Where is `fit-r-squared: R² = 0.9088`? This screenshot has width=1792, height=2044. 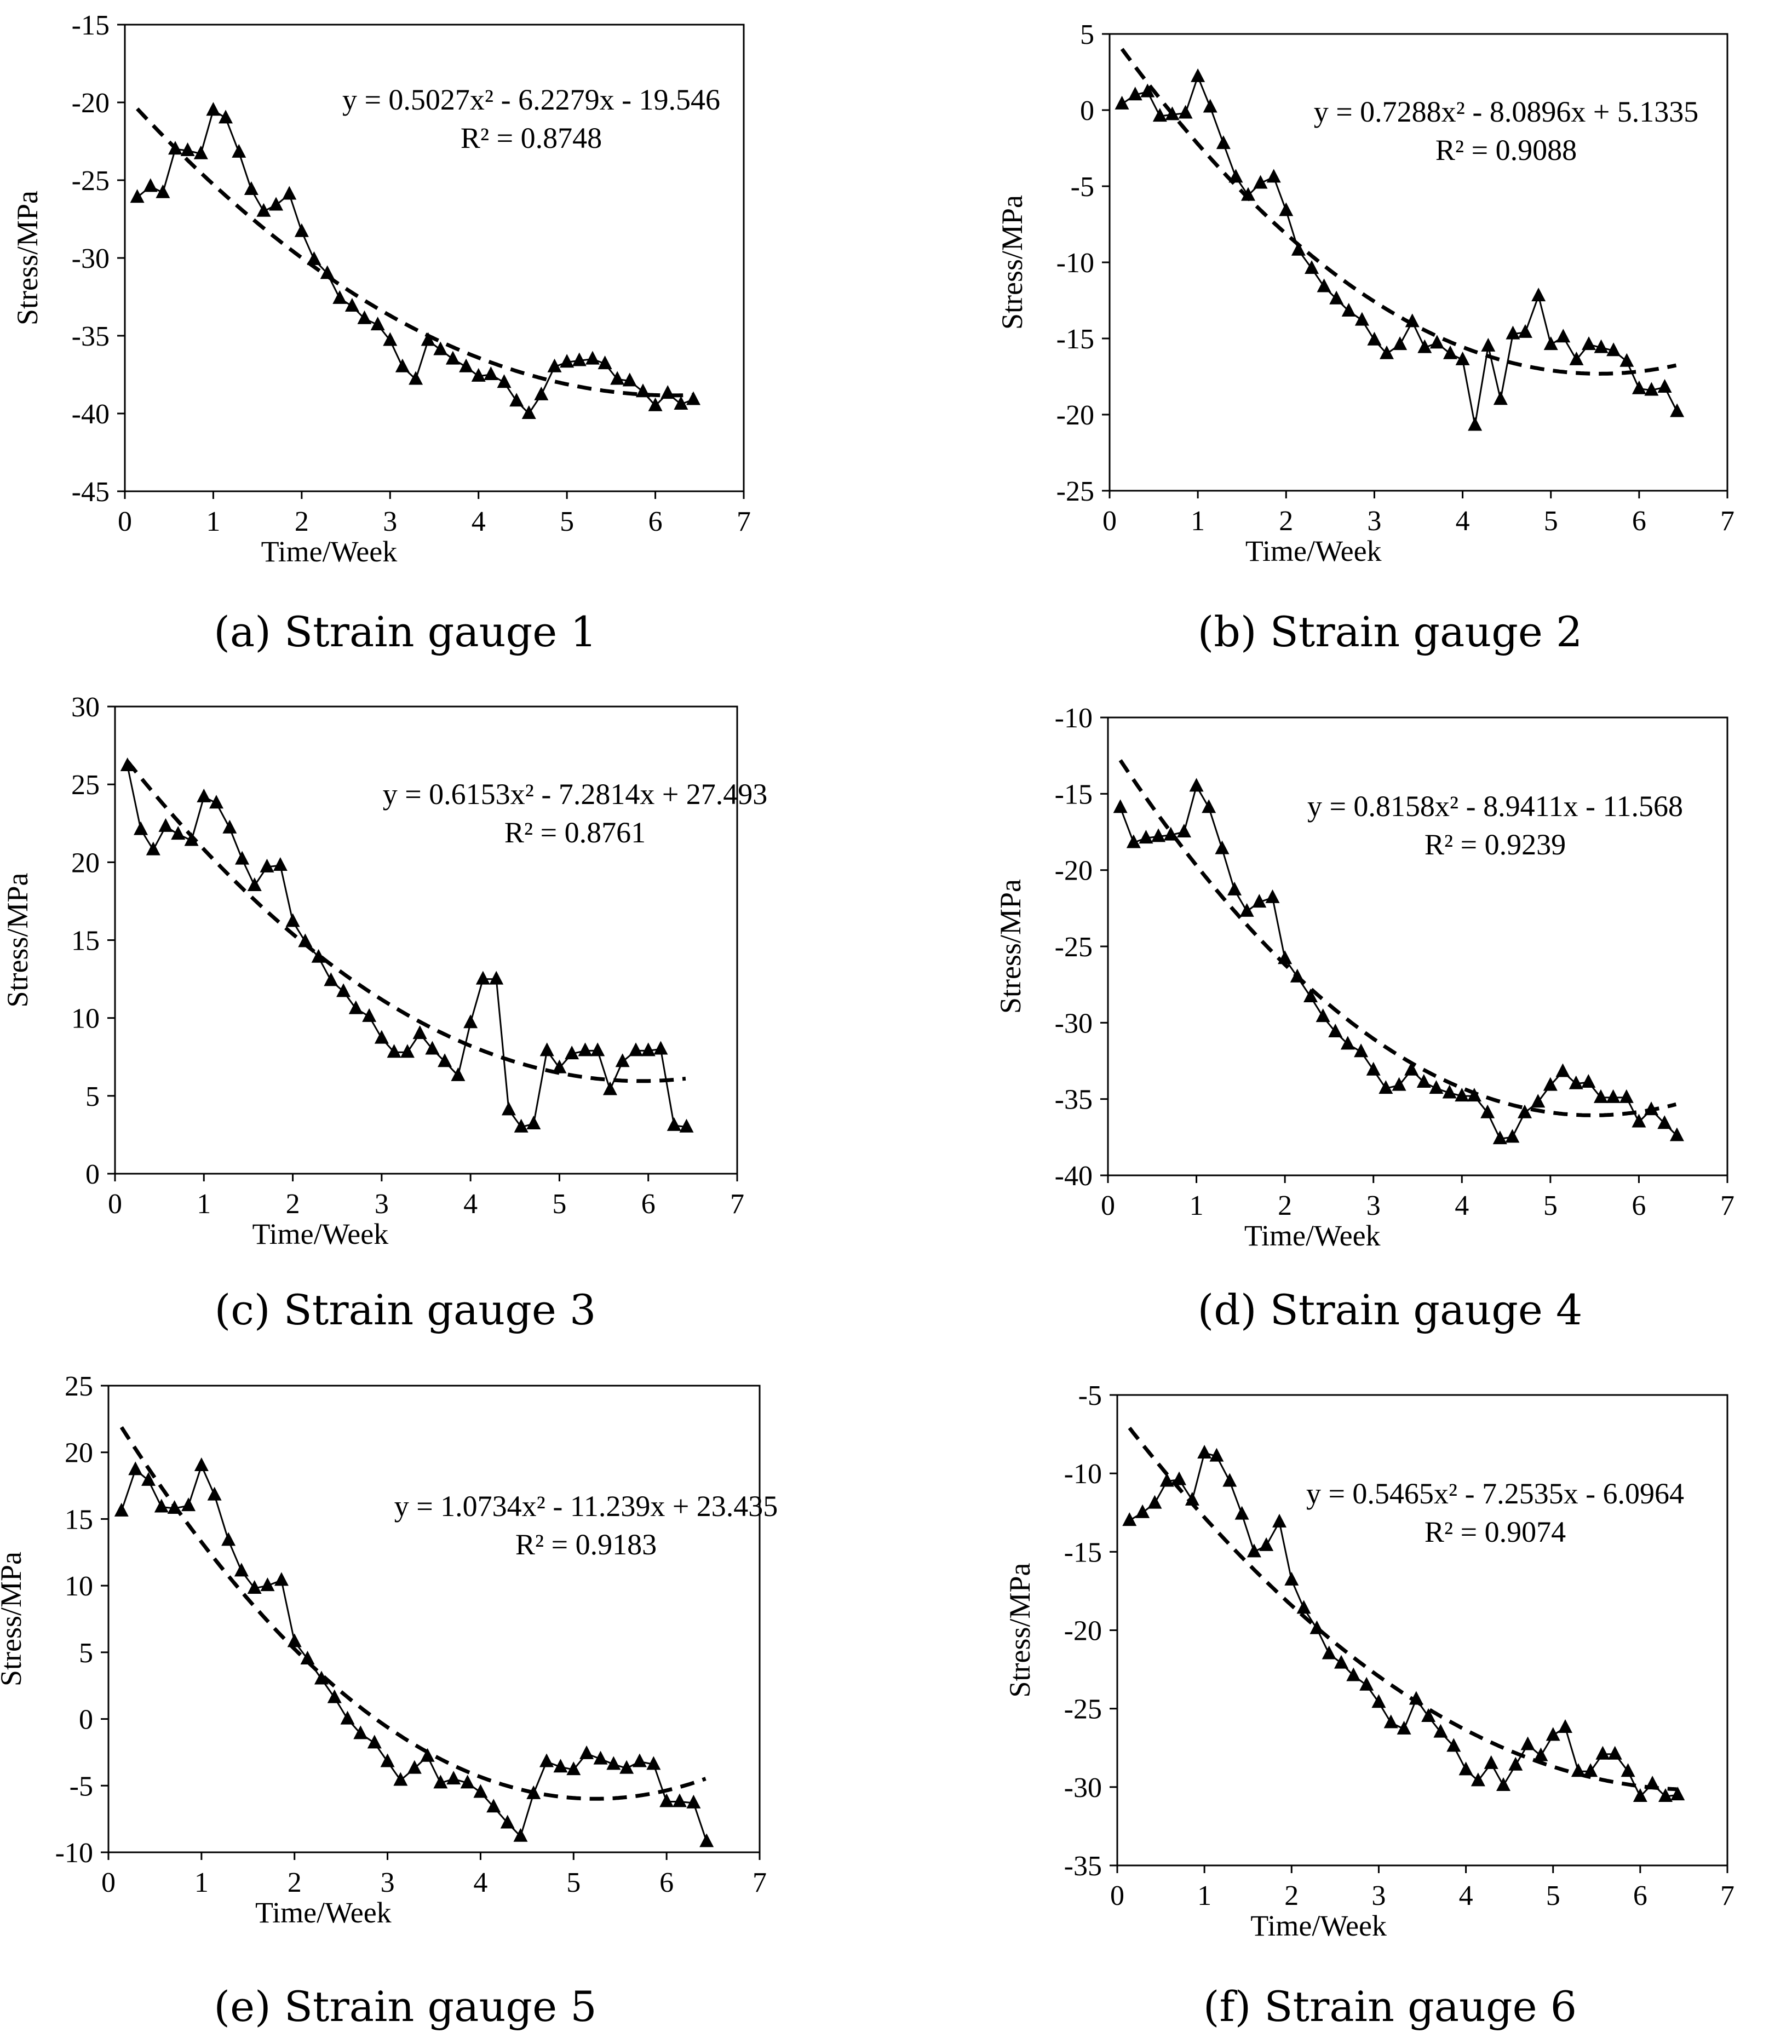
fit-r-squared: R² = 0.9088 is located at coordinates (1506, 150).